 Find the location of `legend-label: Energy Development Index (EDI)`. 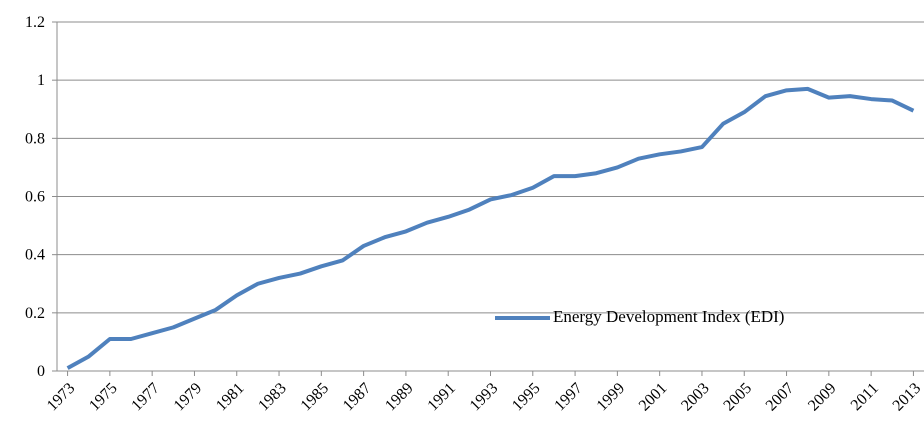

legend-label: Energy Development Index (EDI) is located at coordinates (669, 316).